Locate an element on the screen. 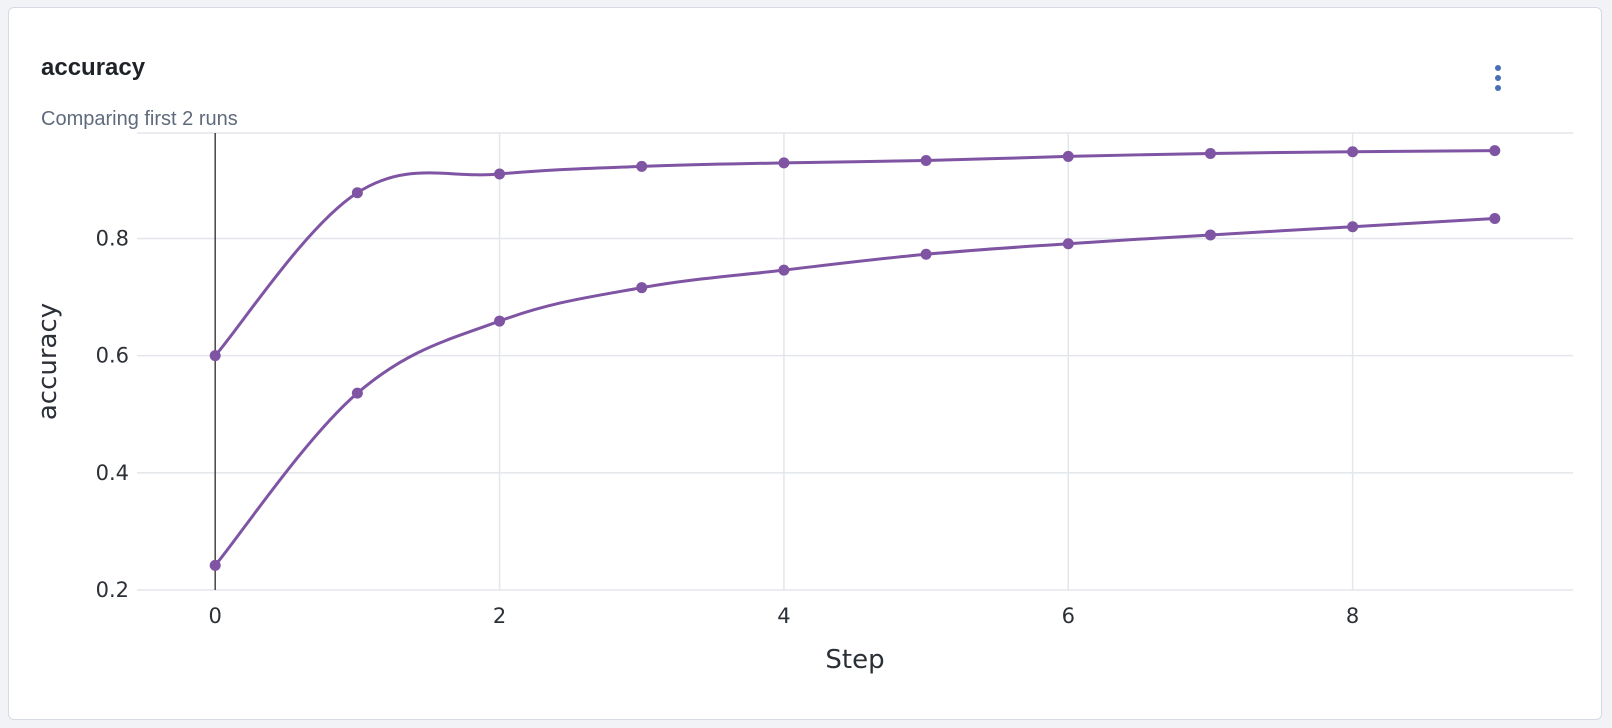 The height and width of the screenshot is (728, 1612). more-options-button is located at coordinates (1498, 78).